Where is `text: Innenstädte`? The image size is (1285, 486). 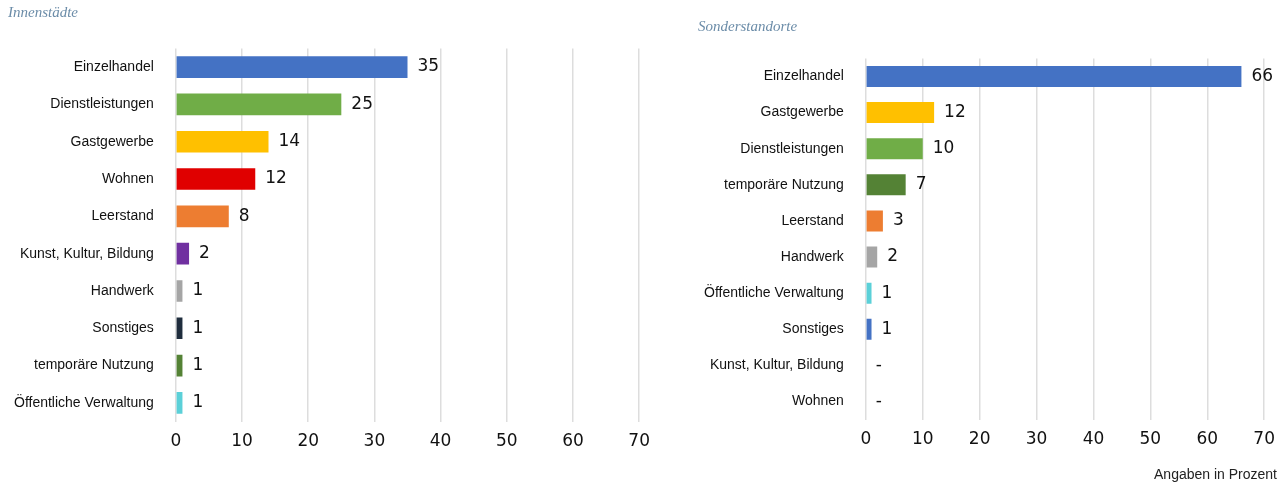
text: Innenstädte is located at coordinates (43, 12).